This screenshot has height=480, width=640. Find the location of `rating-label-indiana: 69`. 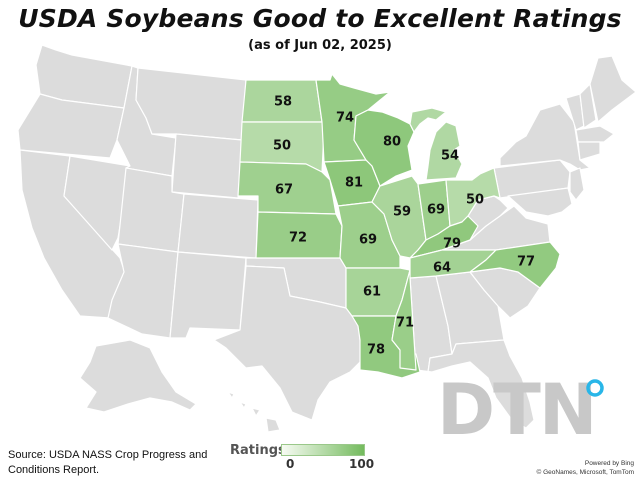

rating-label-indiana: 69 is located at coordinates (436, 210).